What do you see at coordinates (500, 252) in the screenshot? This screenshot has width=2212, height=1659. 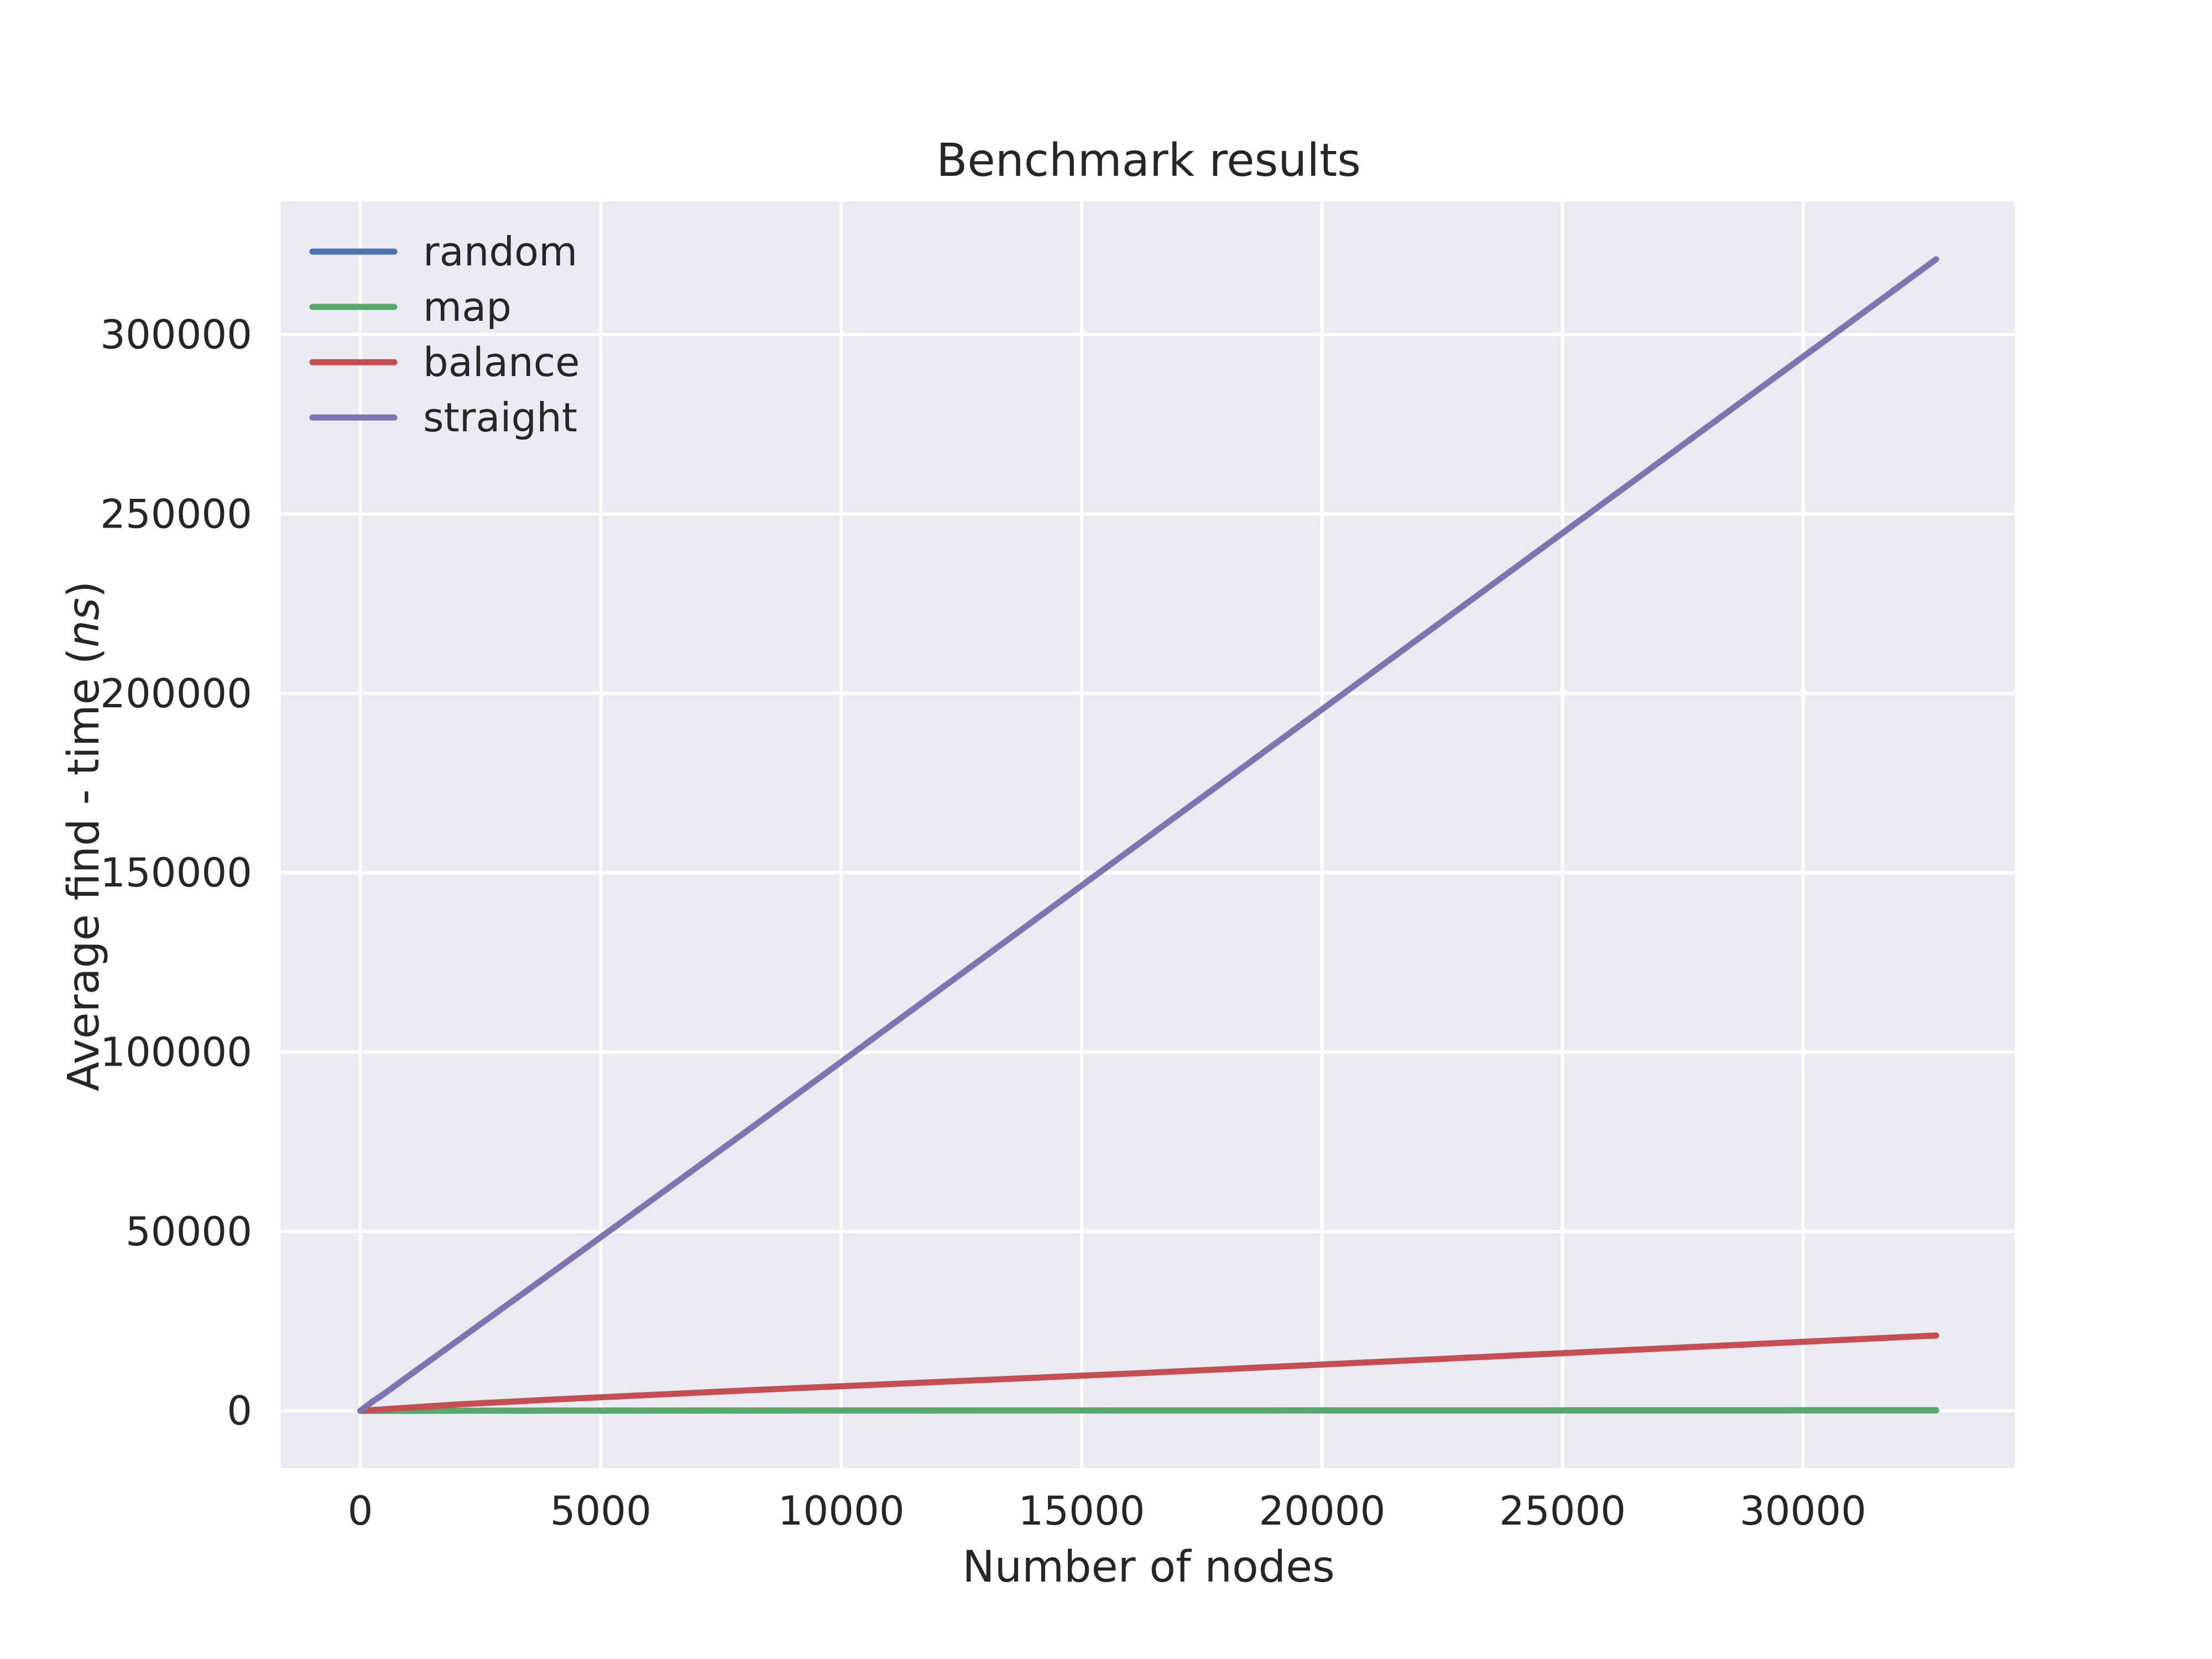 I see `legend-label-random: random` at bounding box center [500, 252].